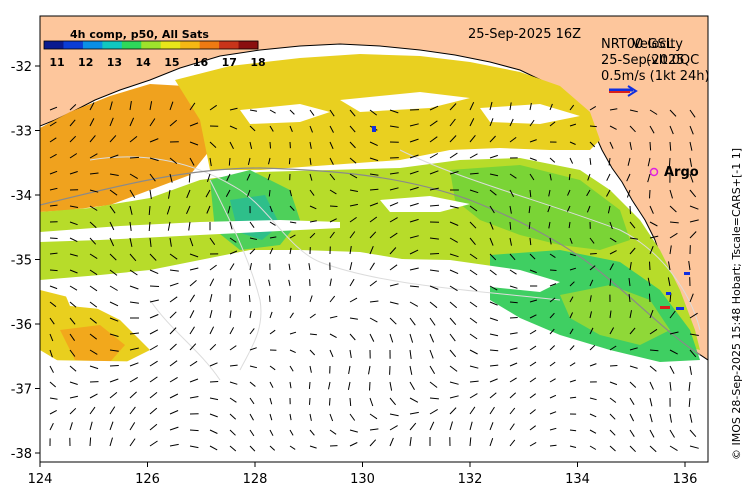 This screenshot has width=750, height=496. What do you see at coordinates (25, 261) in the screenshot?
I see `y-axis: -32 -33 -34 -35 -36 -37 -38` at bounding box center [25, 261].